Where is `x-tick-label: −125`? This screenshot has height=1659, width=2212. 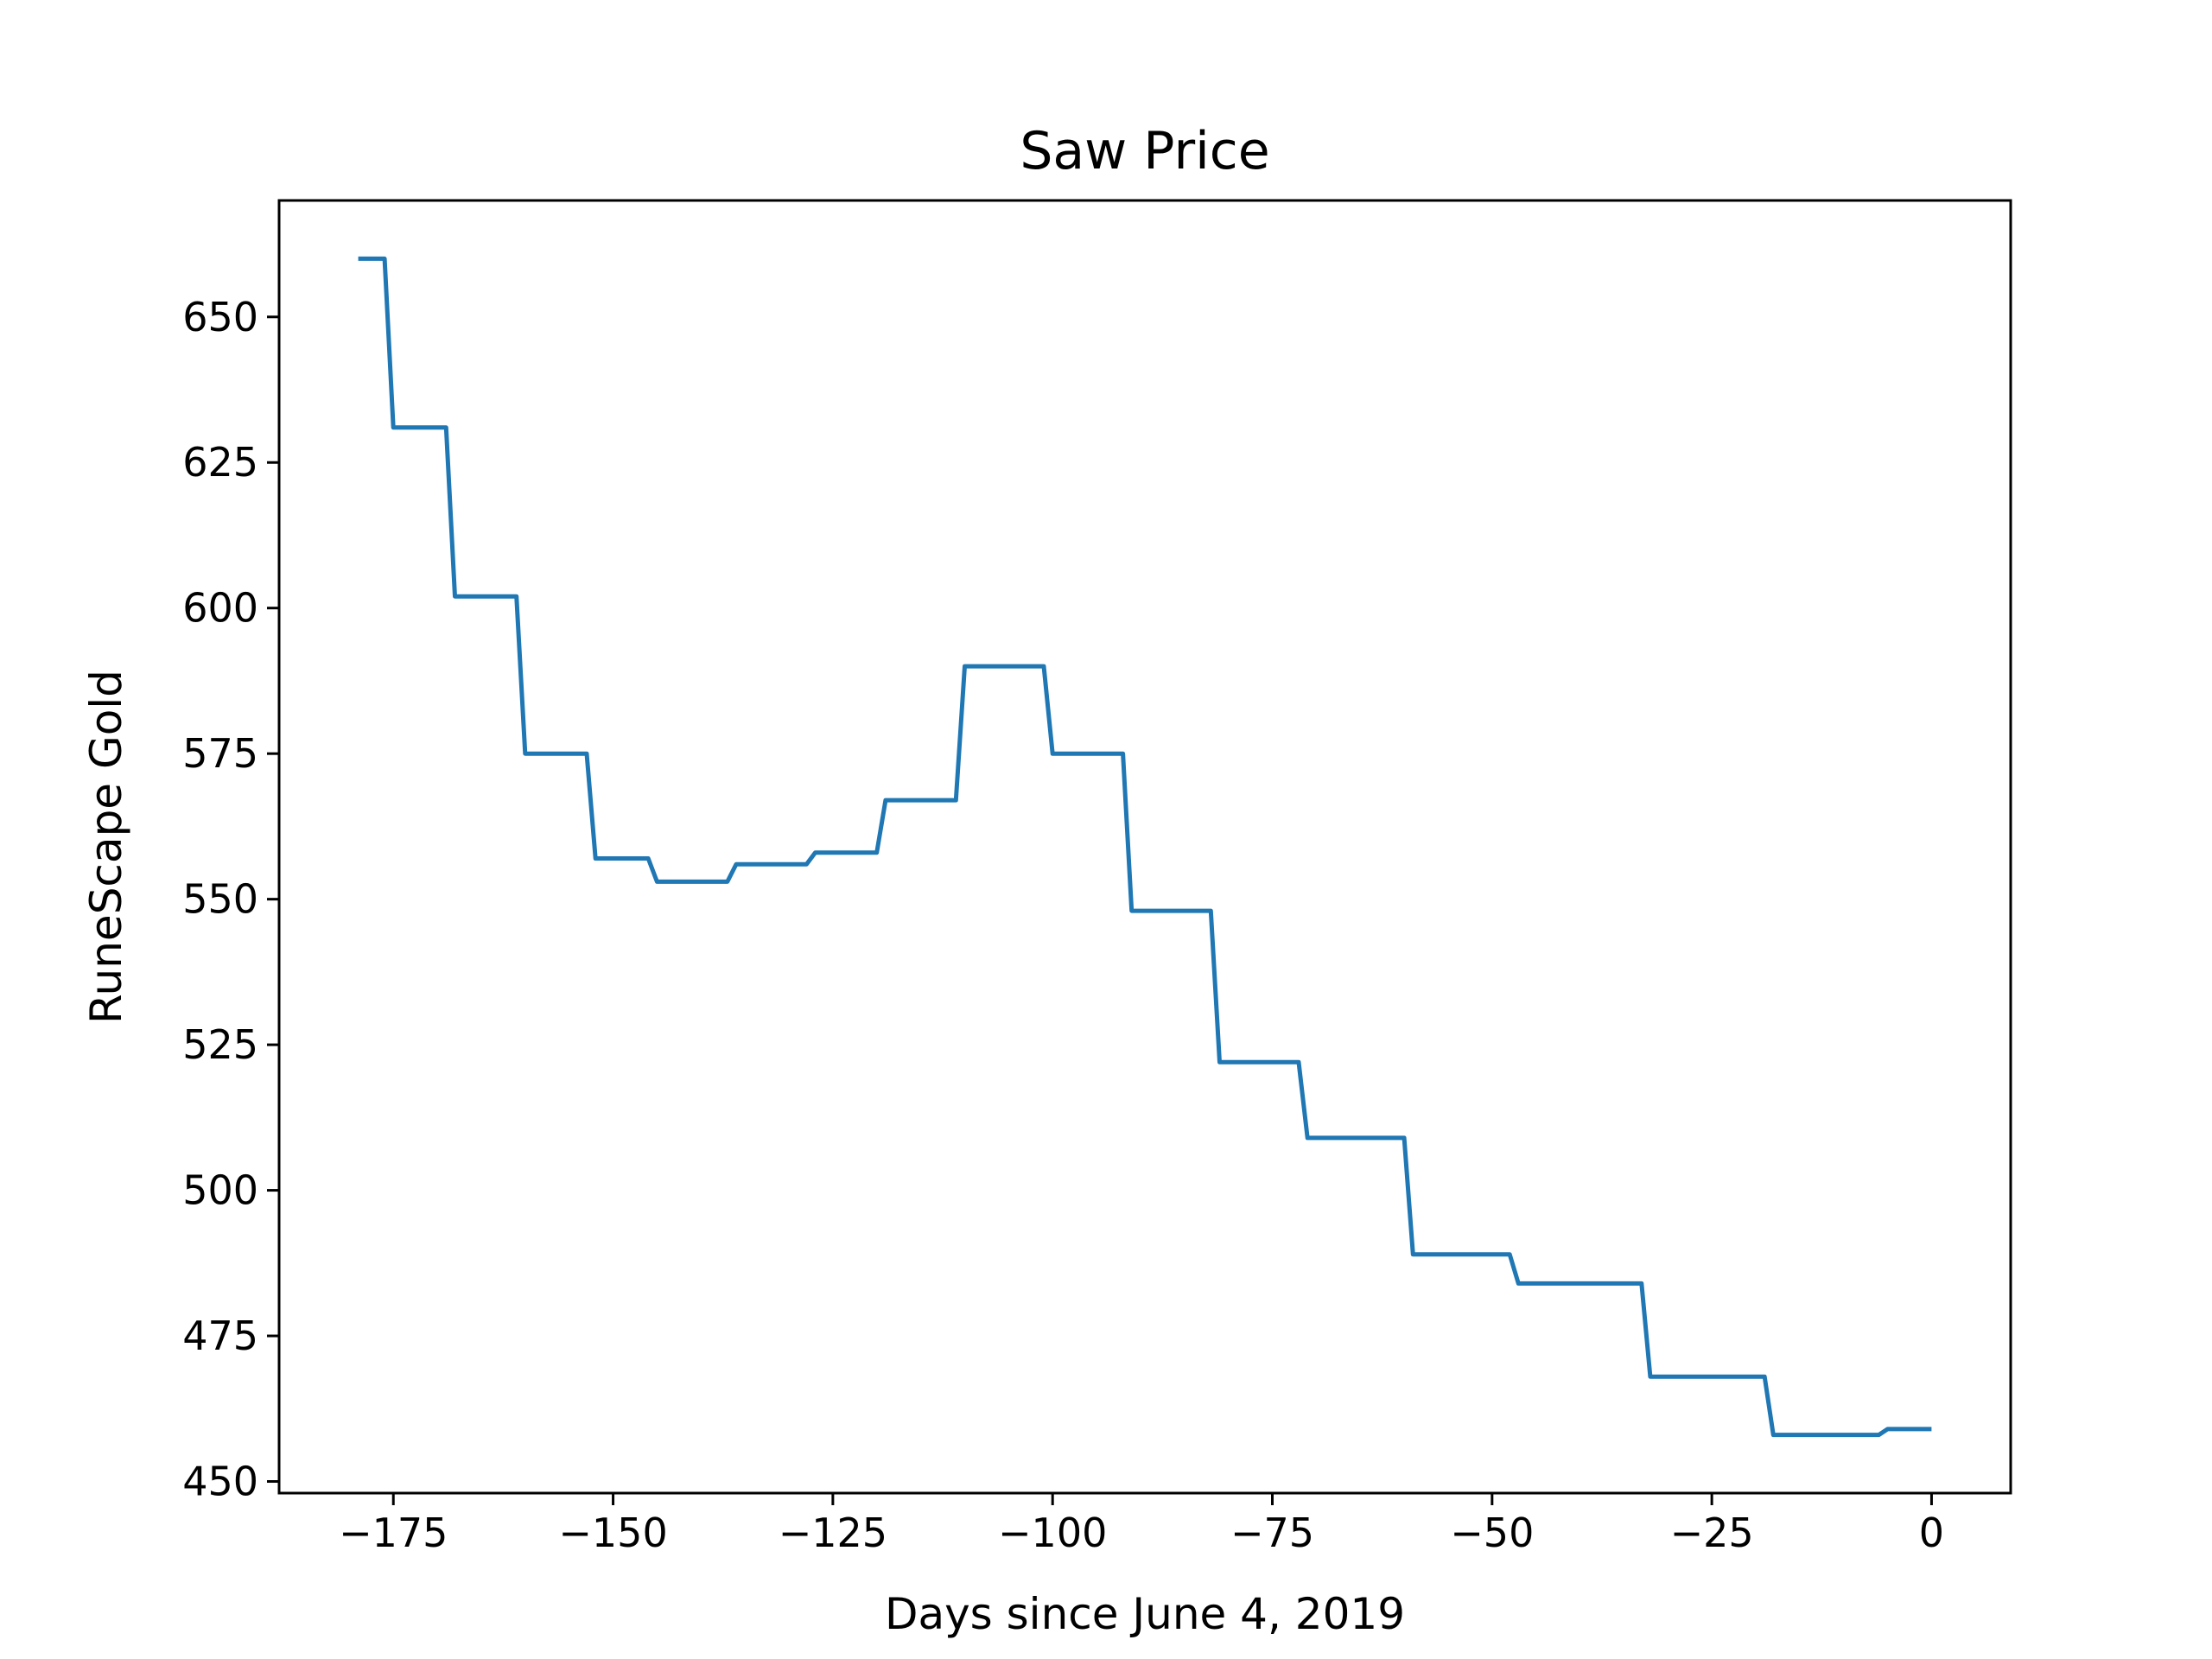 x-tick-label: −125 is located at coordinates (833, 1533).